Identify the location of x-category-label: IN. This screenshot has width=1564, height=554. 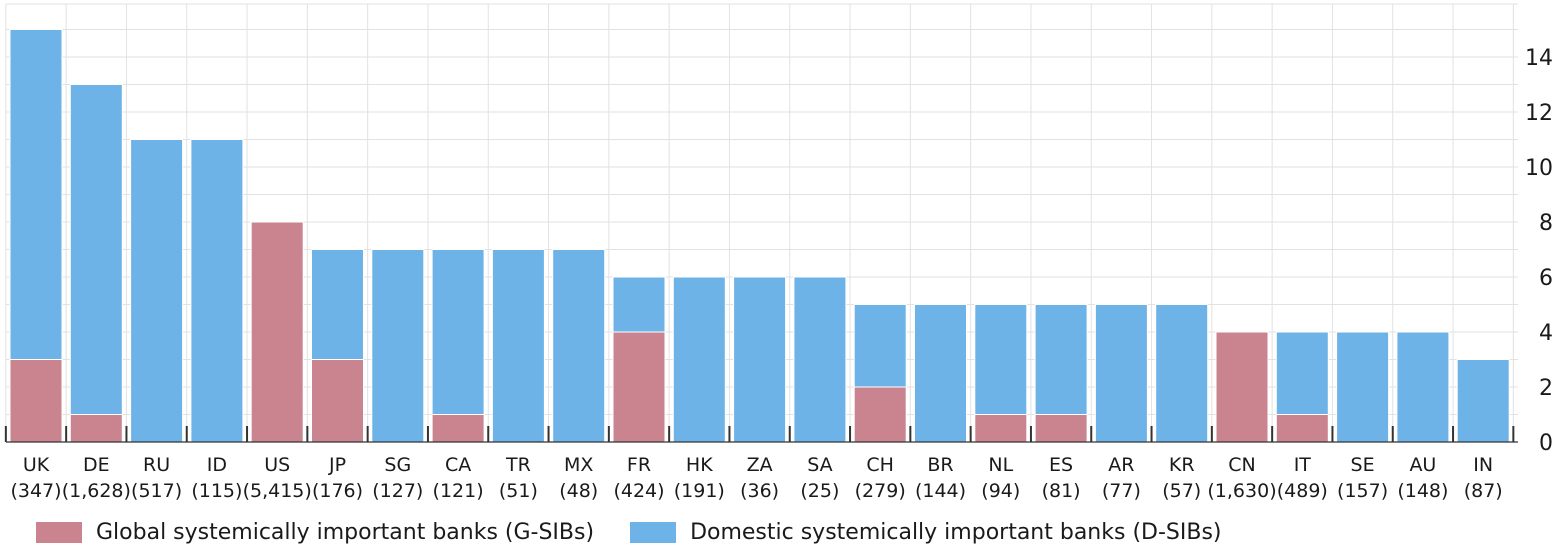
(1483, 465).